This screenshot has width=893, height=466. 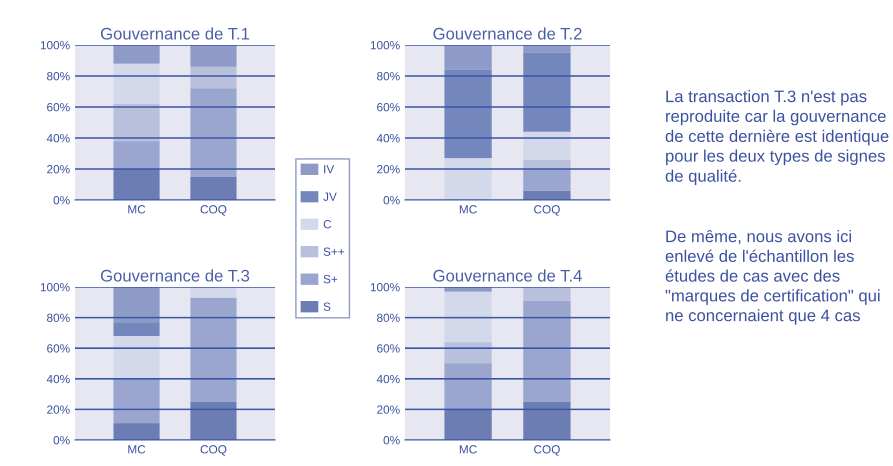 I want to click on text: La transaction T.3 n'est pas reproduite car la gouvernance de cette dernière est identique pour les deux types de signes de qualité., so click(x=777, y=138).